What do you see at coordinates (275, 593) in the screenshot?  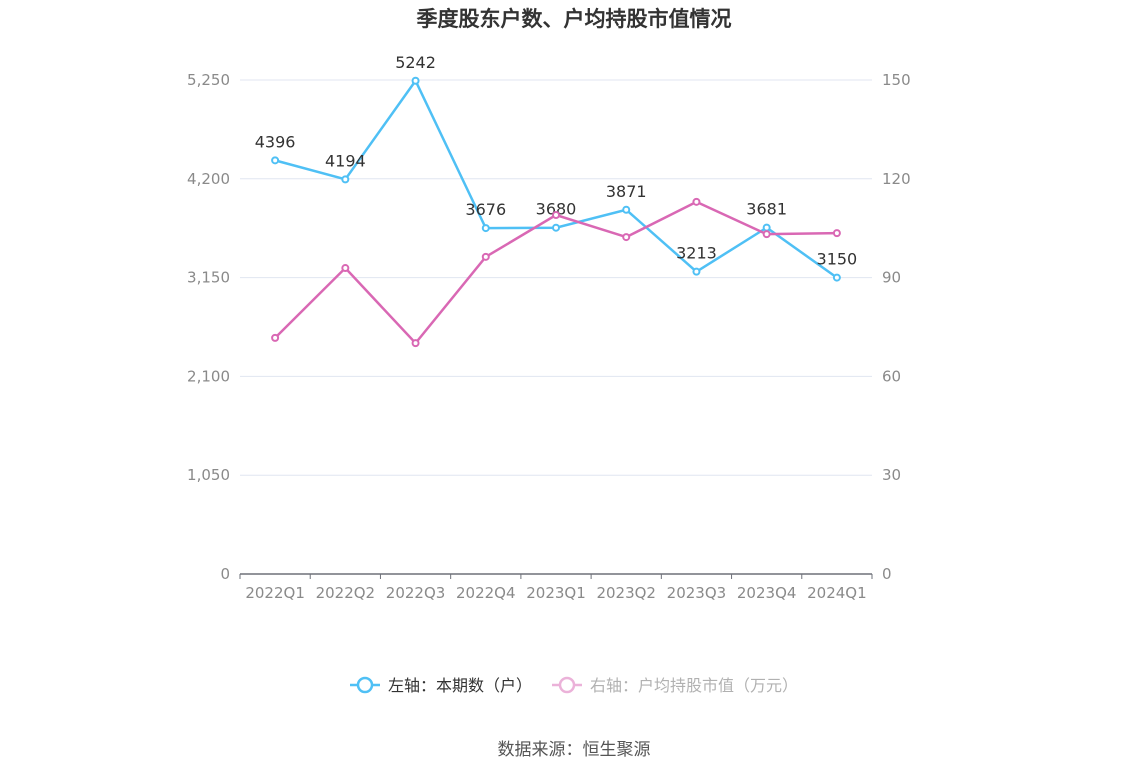 I see `x-axis-tick-label: 2022Q1` at bounding box center [275, 593].